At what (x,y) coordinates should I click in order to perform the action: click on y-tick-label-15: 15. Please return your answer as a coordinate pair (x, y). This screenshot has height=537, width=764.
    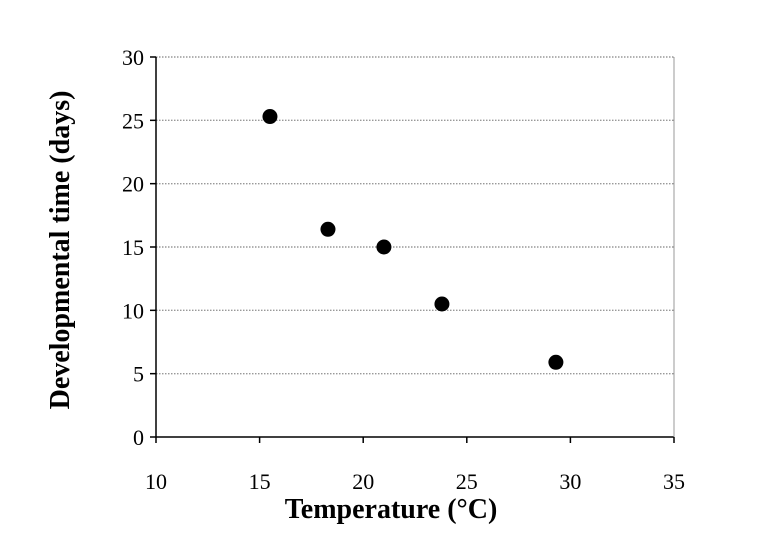
    Looking at the image, I should click on (133, 247).